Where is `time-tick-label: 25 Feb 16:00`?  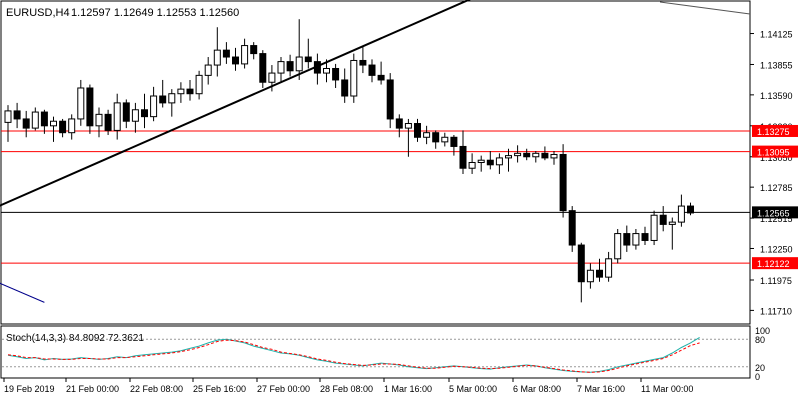
time-tick-label: 25 Feb 16:00 is located at coordinates (219, 389).